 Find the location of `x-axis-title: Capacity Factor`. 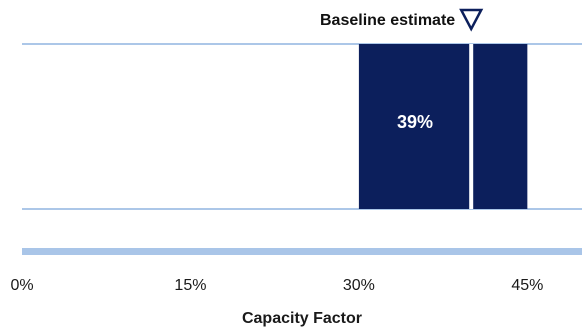

x-axis-title: Capacity Factor is located at coordinates (302, 318).